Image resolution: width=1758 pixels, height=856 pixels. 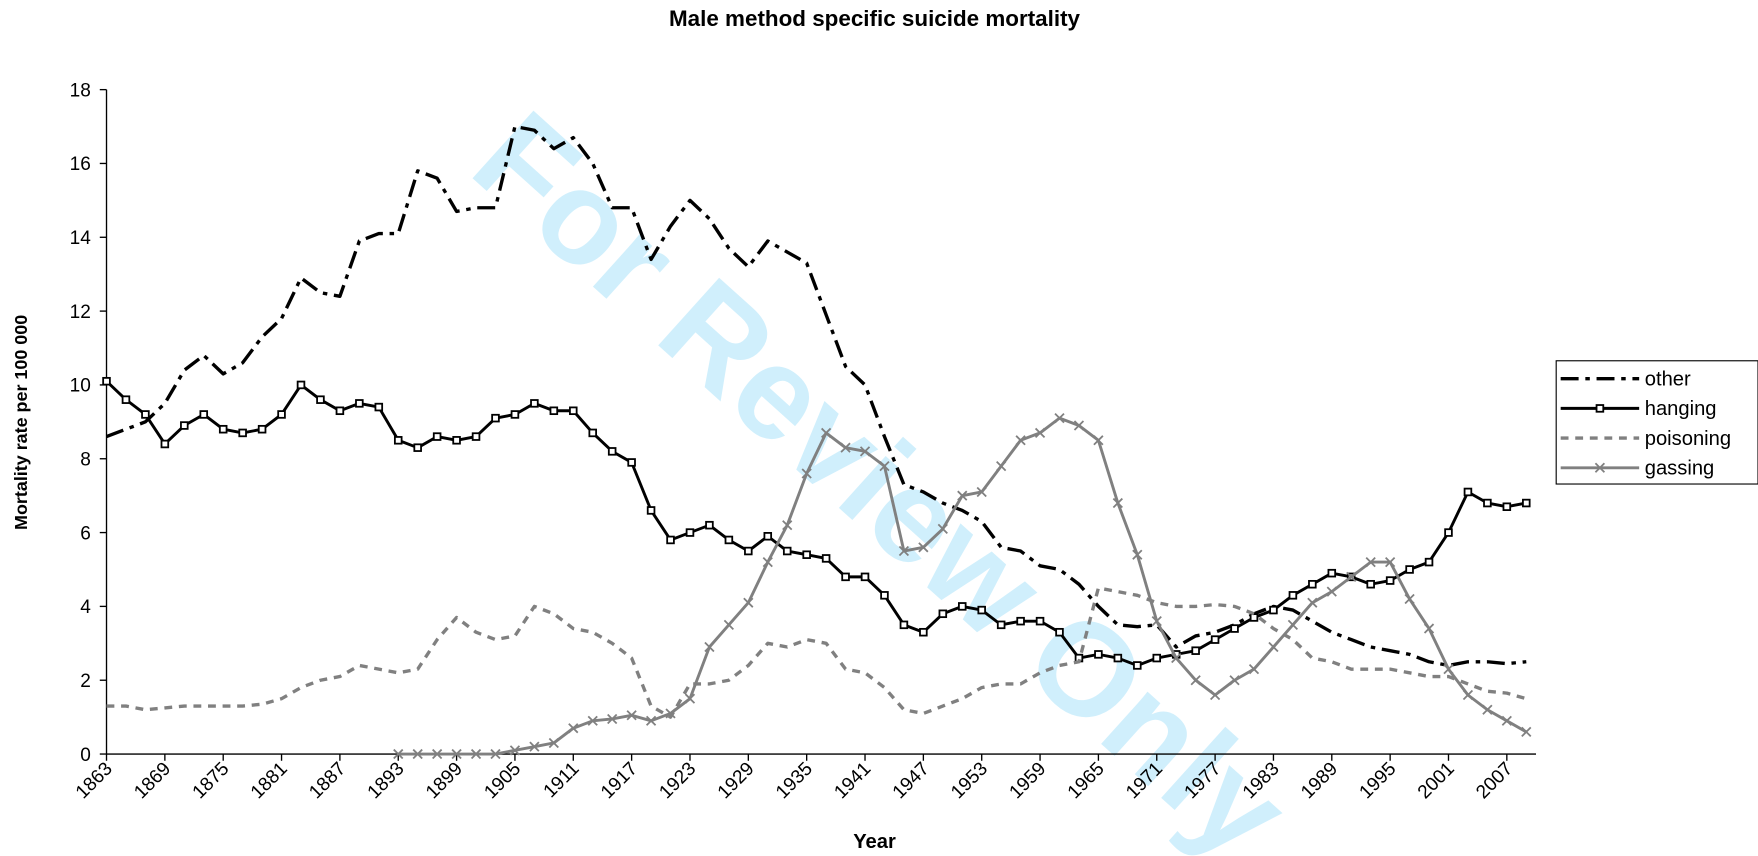 I want to click on legend: other hanging poisoning gassing, so click(x=1656, y=422).